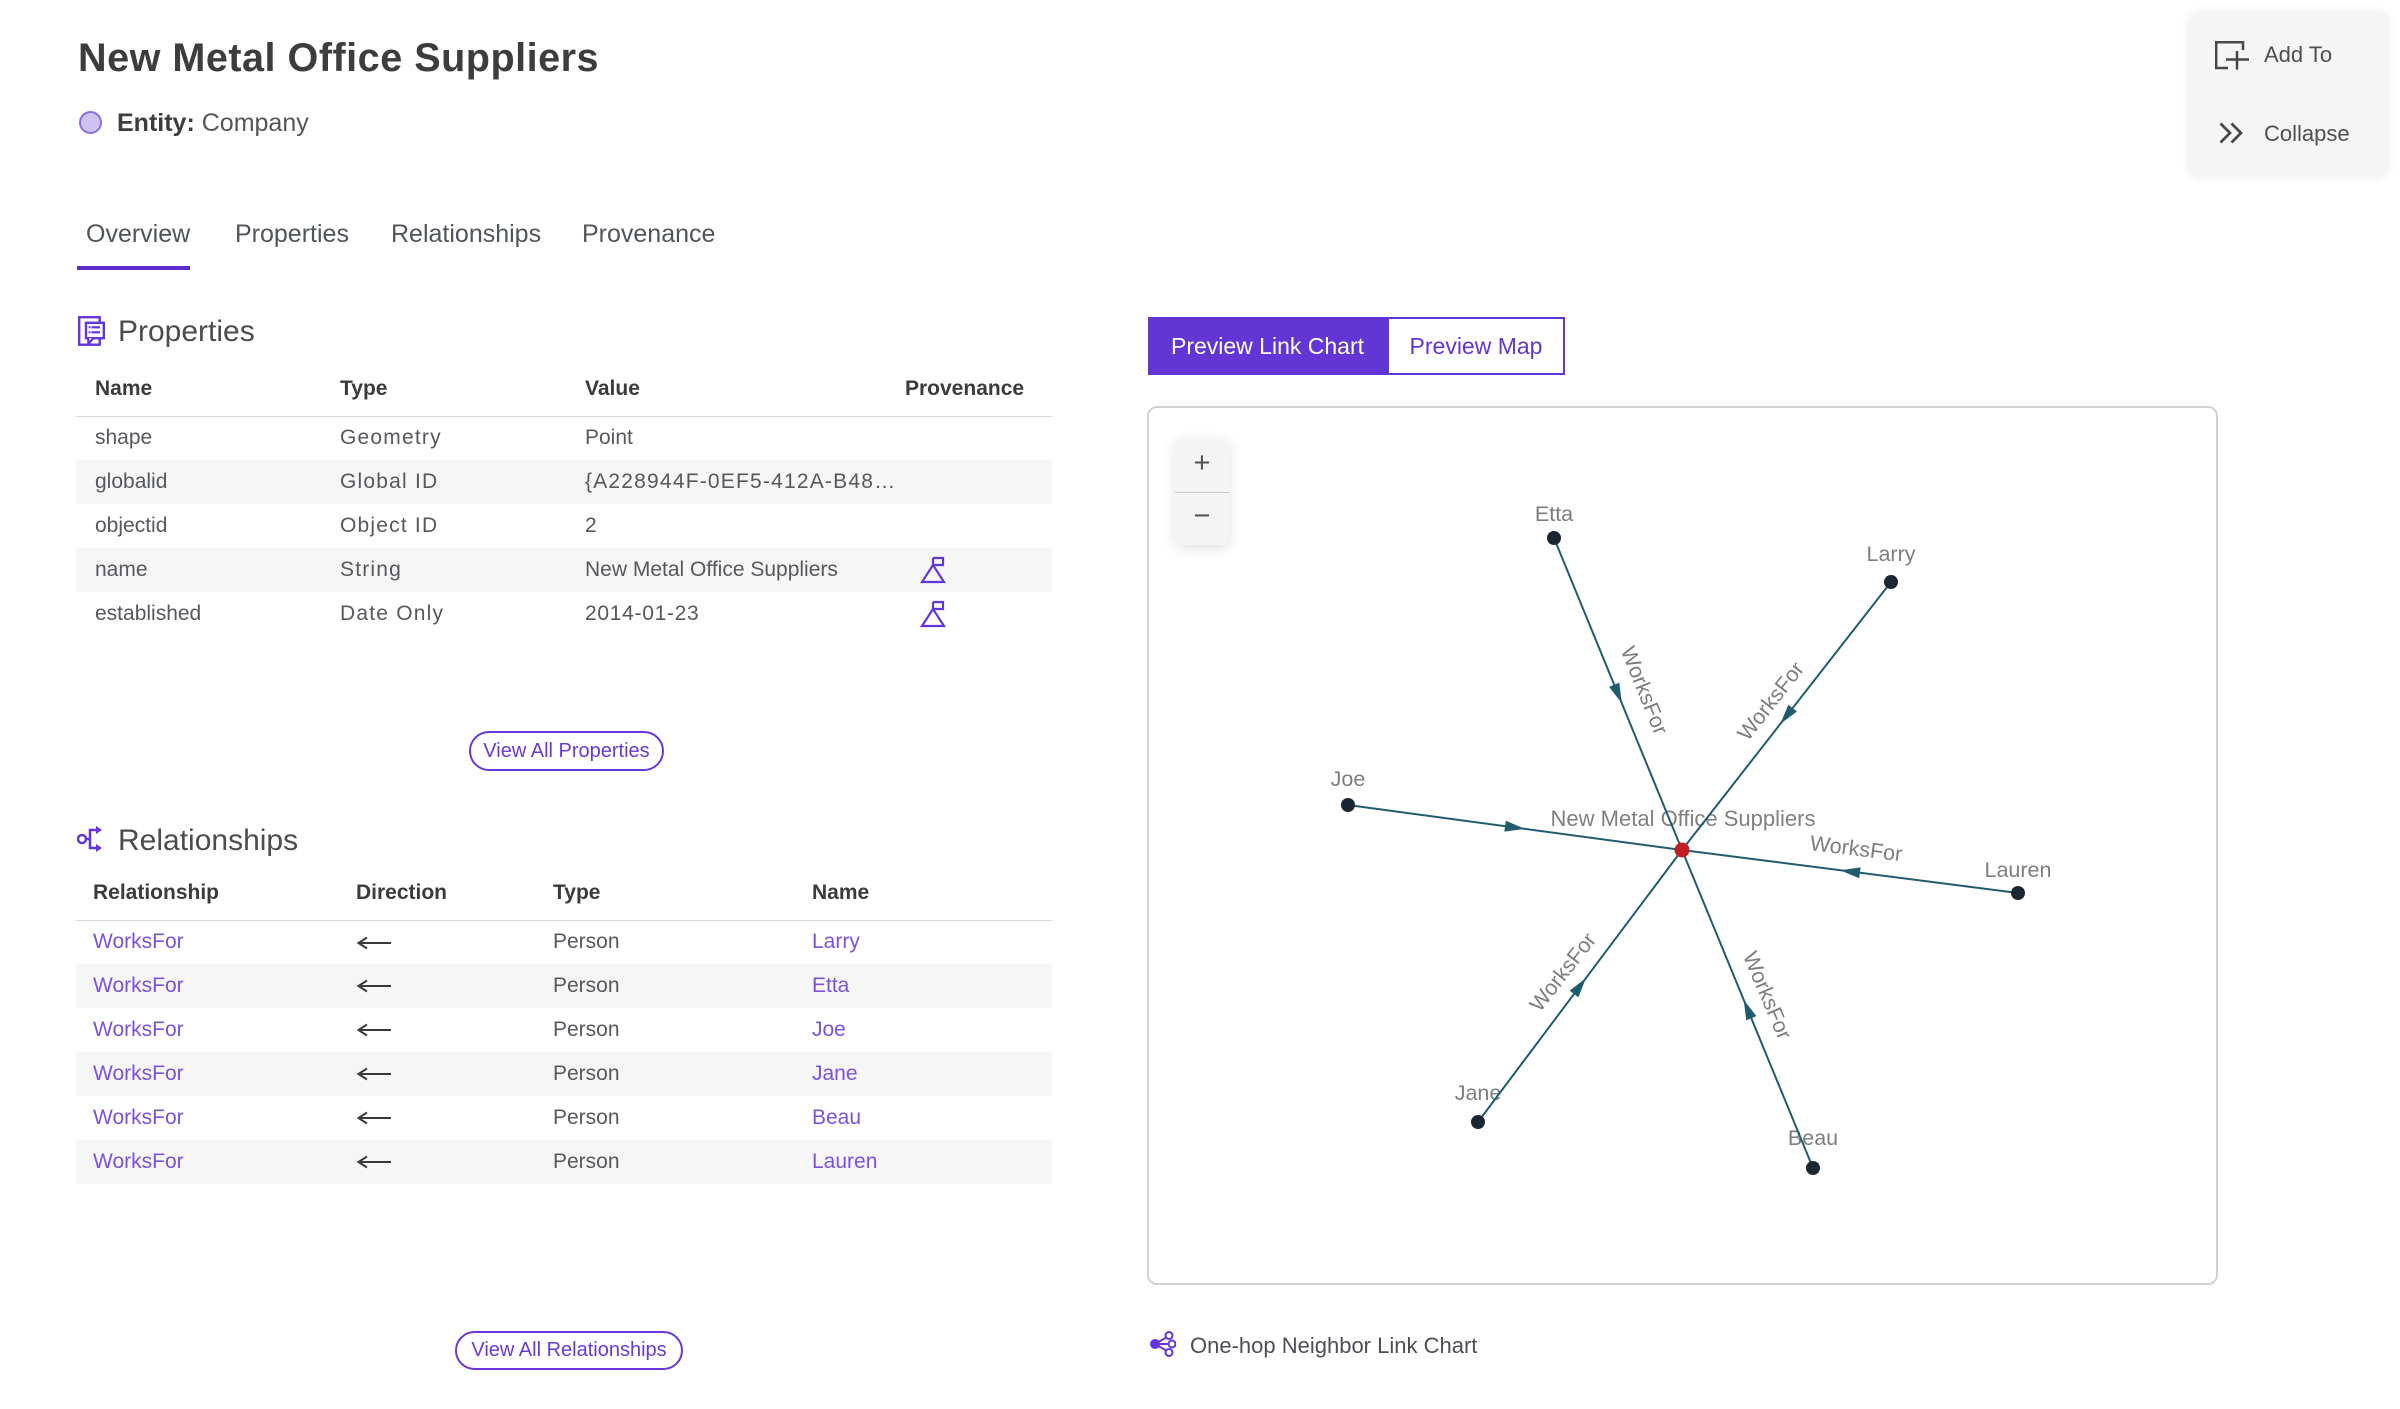 This screenshot has width=2400, height=1409. I want to click on svg-text: Etta, so click(1554, 514).